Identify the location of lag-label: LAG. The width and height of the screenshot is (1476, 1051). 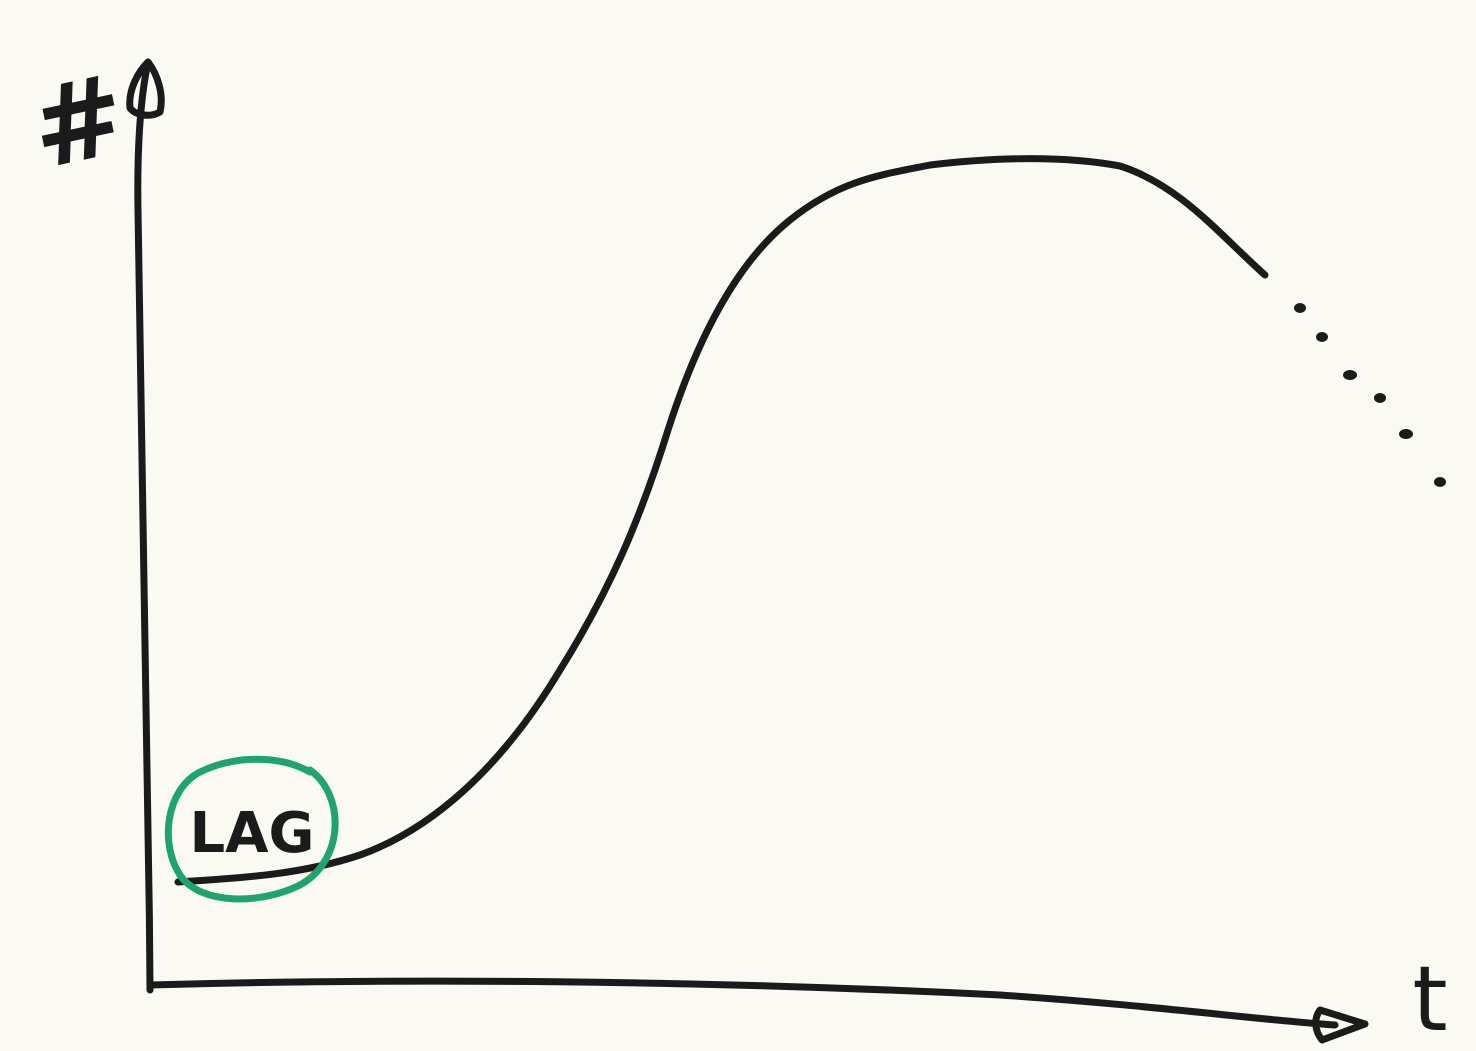
(252, 833).